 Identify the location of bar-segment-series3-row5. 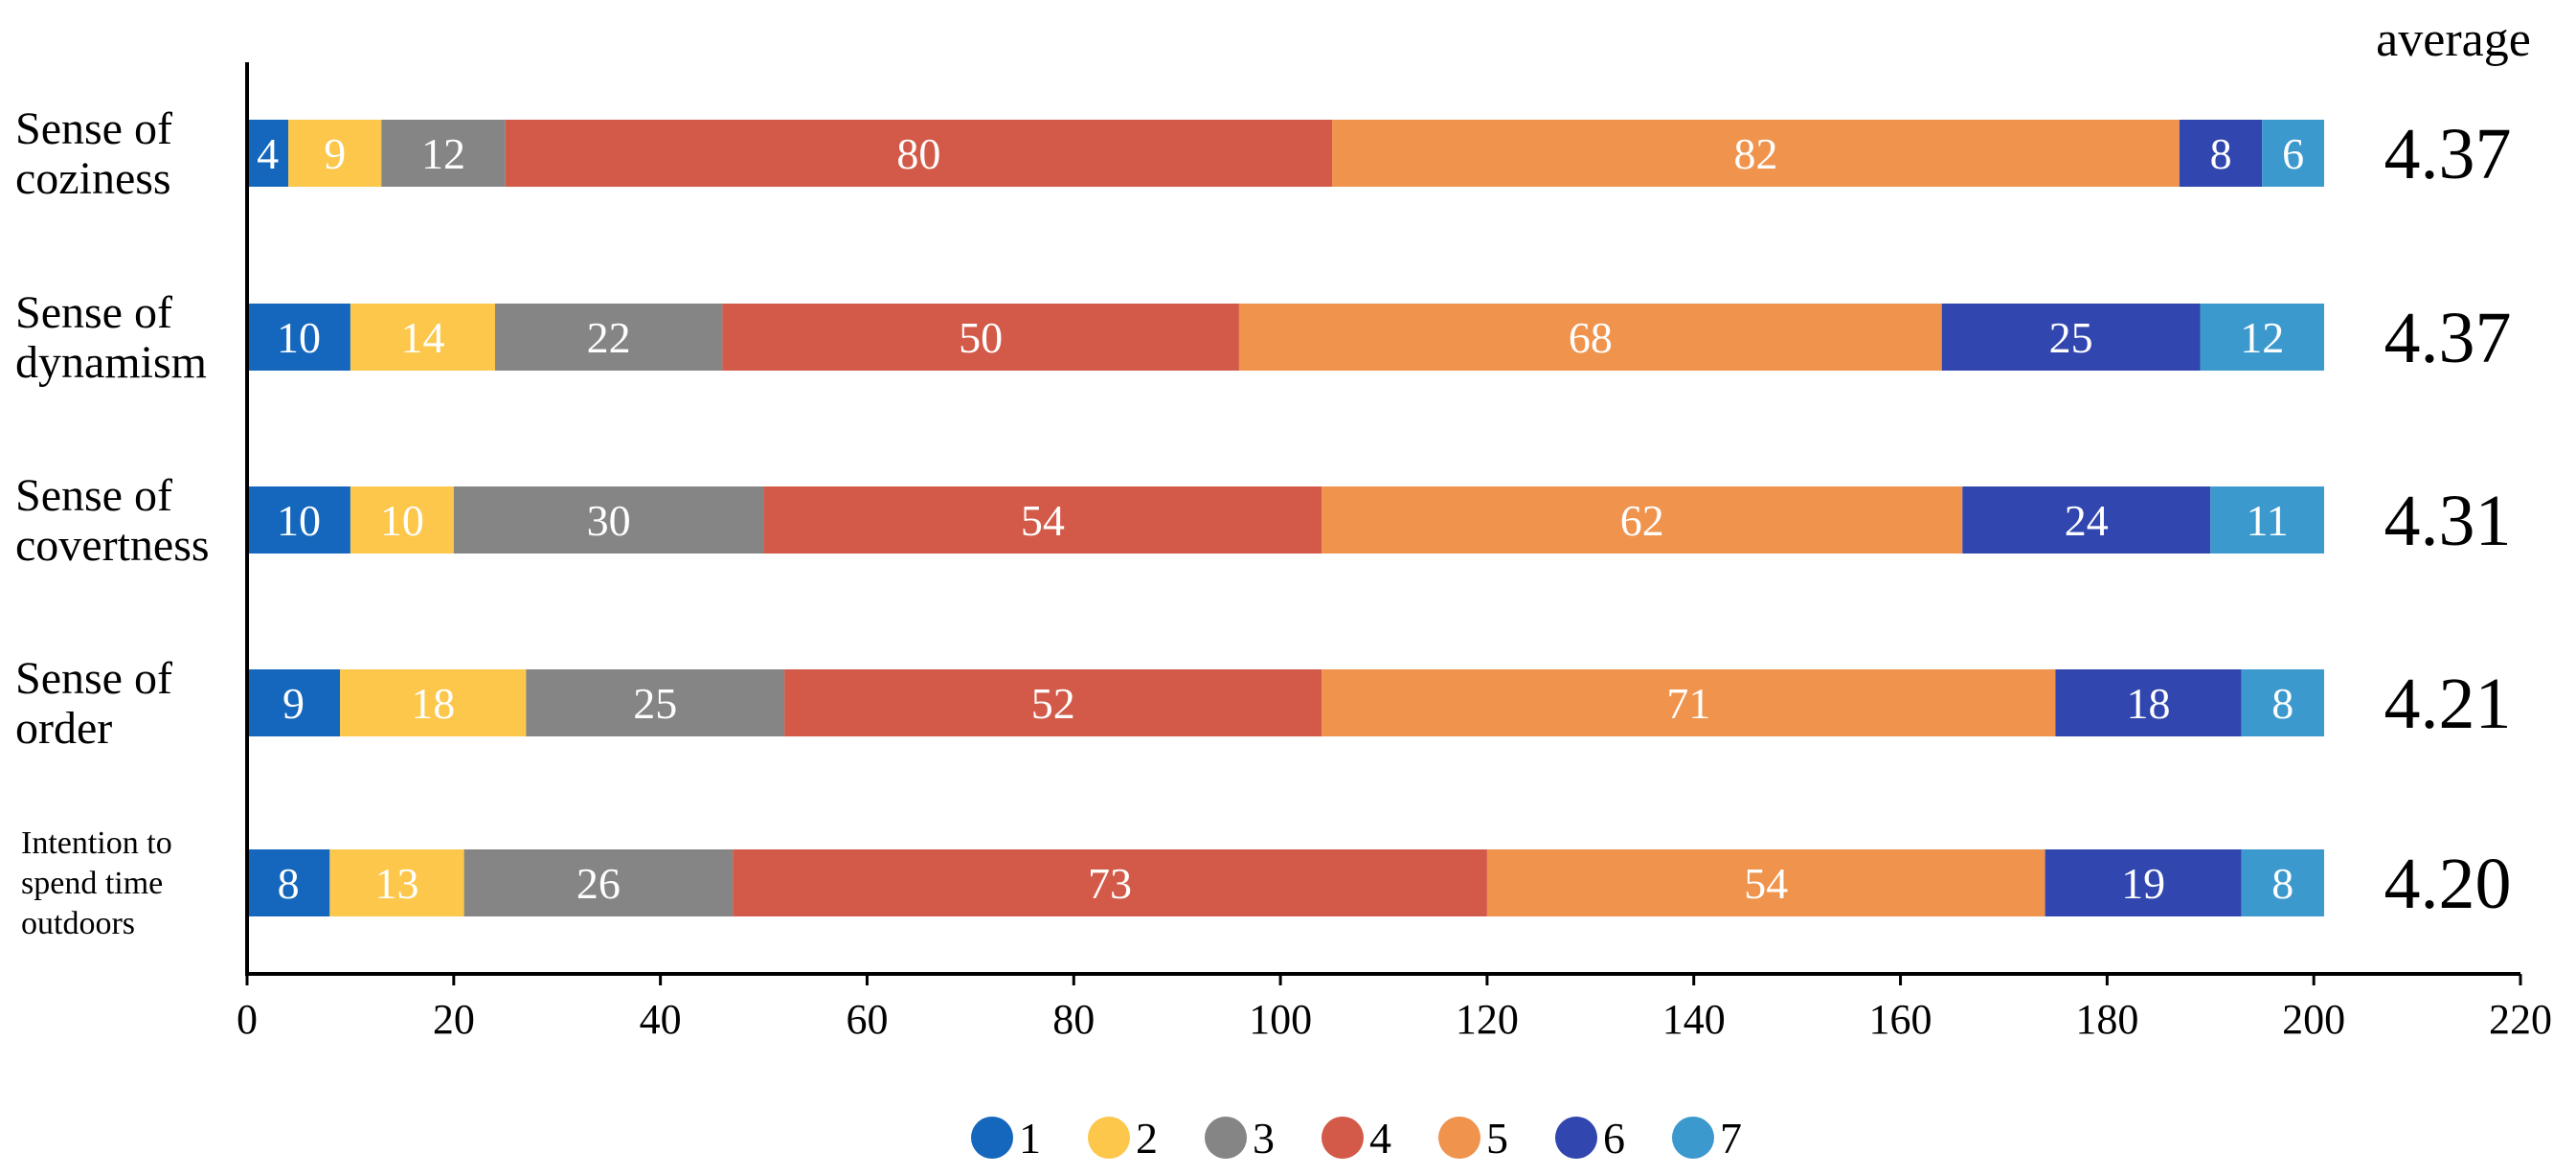
(598, 882).